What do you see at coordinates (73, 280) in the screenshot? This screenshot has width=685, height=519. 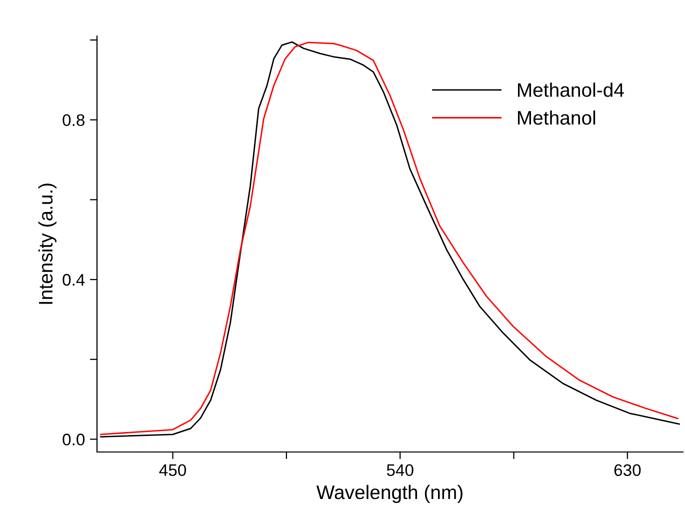 I see `y-tick-label: 0.4` at bounding box center [73, 280].